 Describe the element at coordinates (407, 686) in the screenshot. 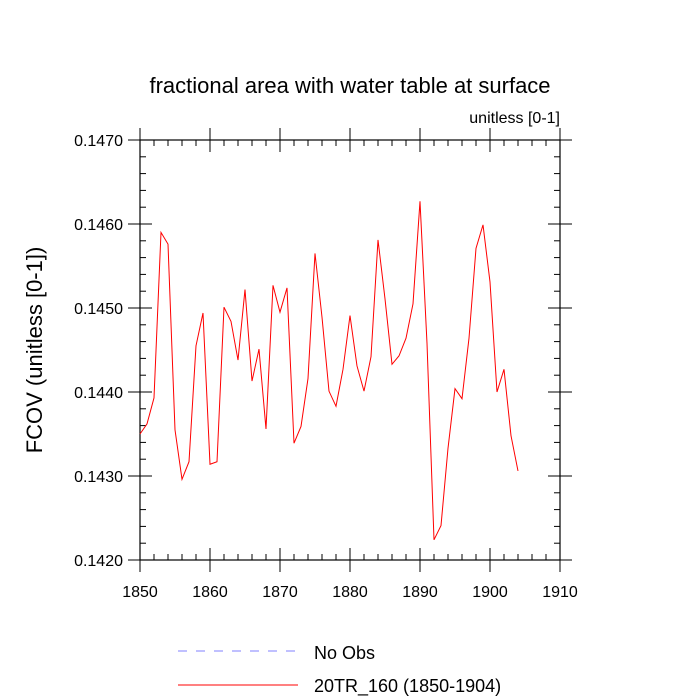

I see `legend-label-20tr-160: 20TR_160 (1850-1904)` at that location.